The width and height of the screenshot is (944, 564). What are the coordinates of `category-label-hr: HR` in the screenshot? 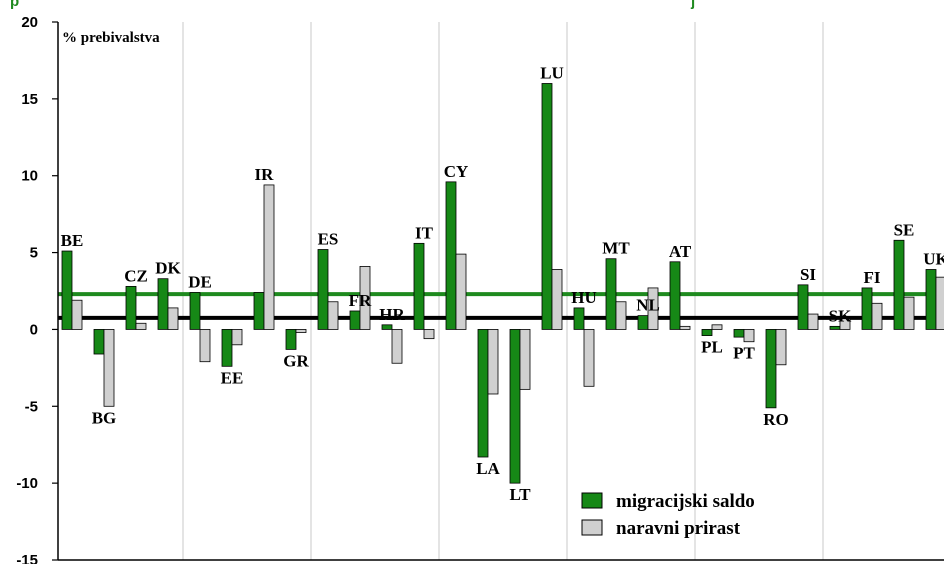 It's located at (392, 314).